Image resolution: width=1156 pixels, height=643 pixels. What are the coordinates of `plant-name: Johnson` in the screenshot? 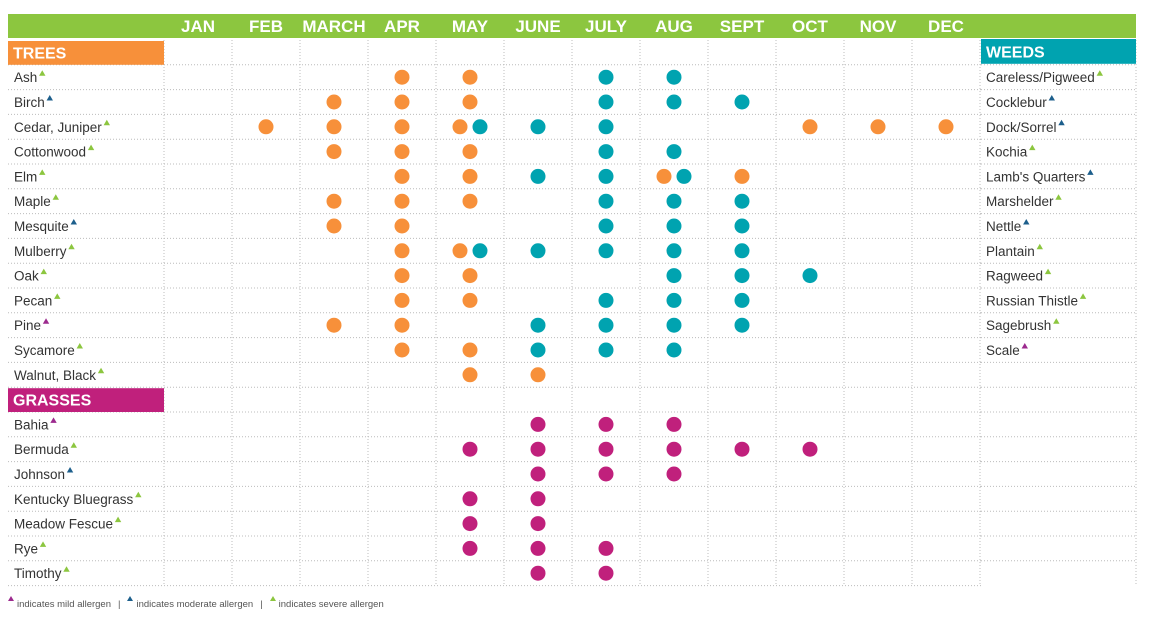 It's located at (39, 474).